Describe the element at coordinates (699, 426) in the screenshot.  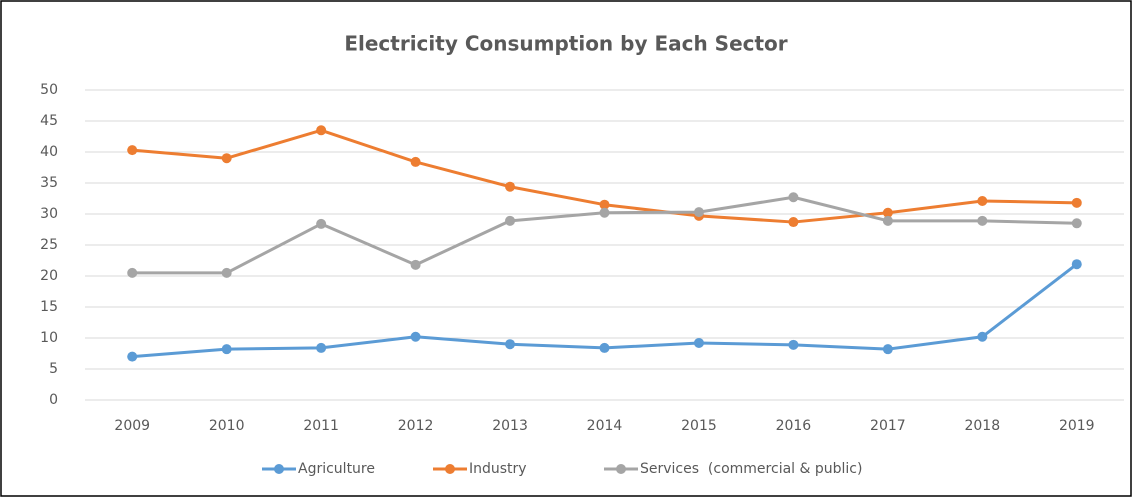
I see `x-tick-label: 2015` at that location.